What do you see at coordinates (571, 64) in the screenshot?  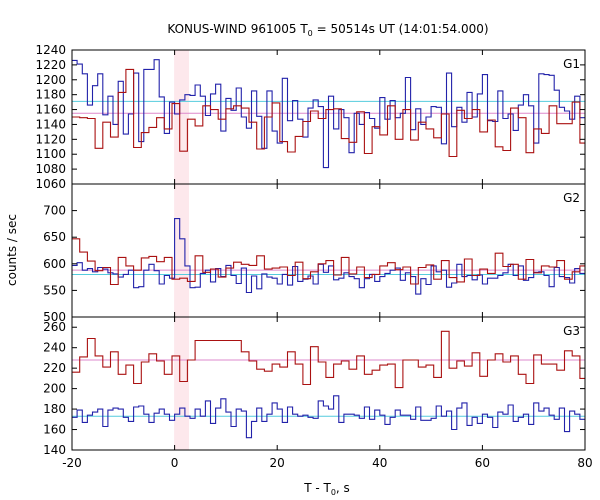 I see `panel-label: G1` at bounding box center [571, 64].